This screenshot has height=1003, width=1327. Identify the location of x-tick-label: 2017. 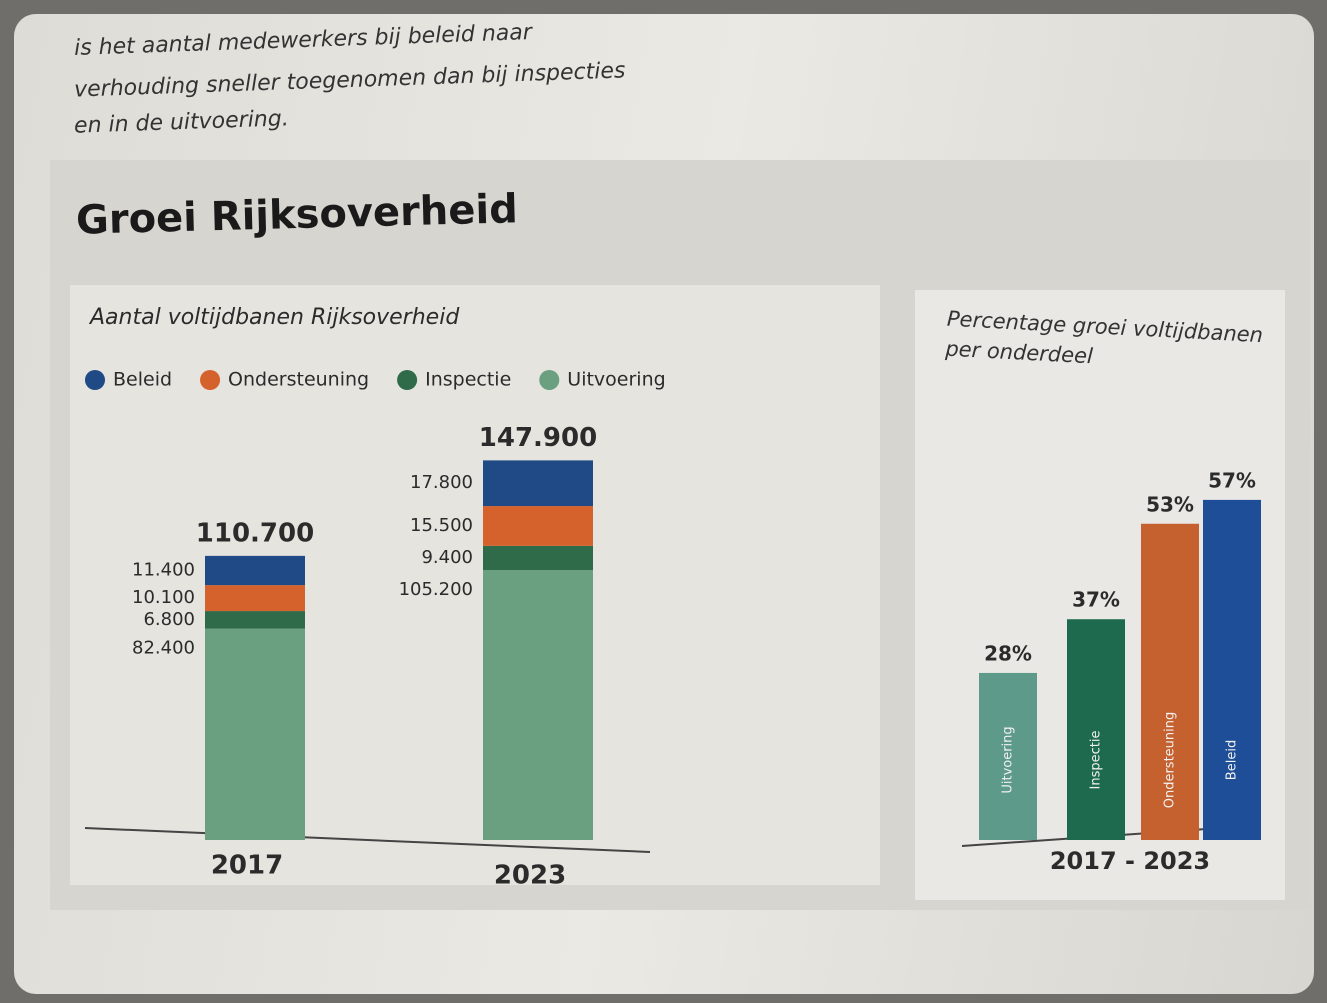
(247, 866).